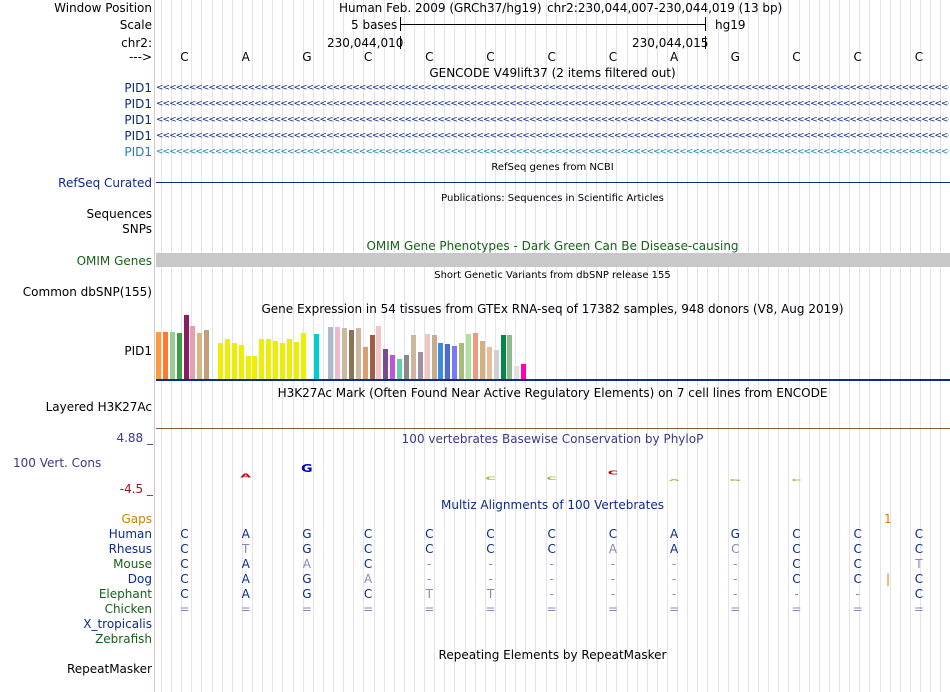 This screenshot has width=950, height=692. What do you see at coordinates (87, 292) in the screenshot?
I see `dbsnp-label: Common dbSNP(155)` at bounding box center [87, 292].